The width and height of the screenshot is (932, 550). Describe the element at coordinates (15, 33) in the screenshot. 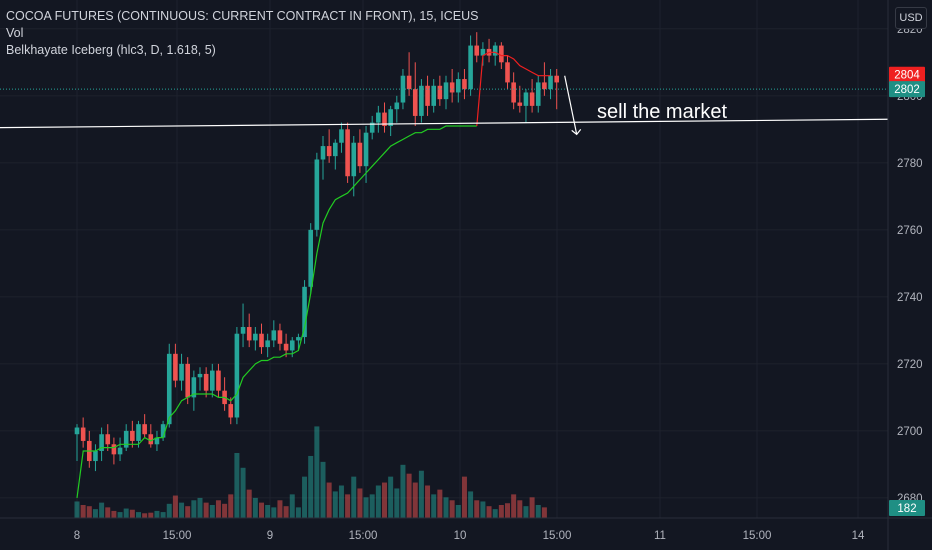

I see `volume-label: Vol` at that location.